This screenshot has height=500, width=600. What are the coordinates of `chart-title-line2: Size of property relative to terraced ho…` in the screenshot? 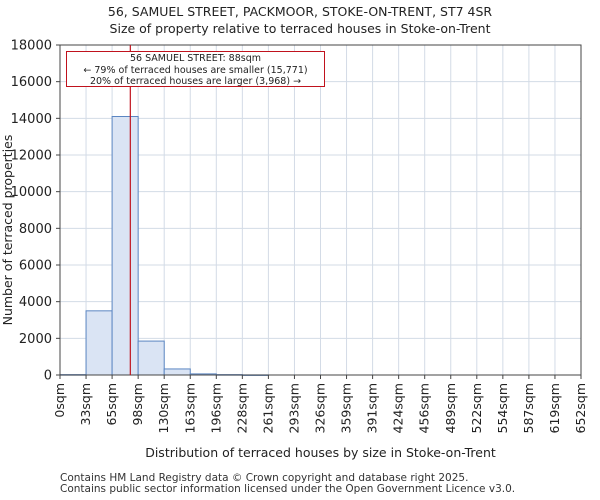 It's located at (300, 28).